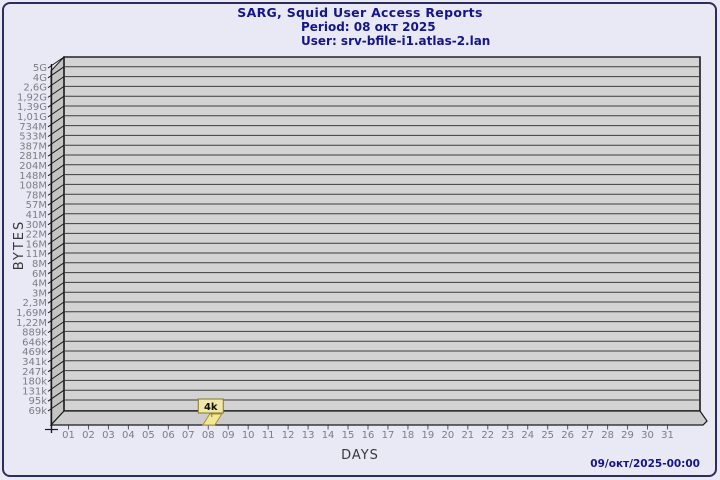 This screenshot has height=480, width=720. Describe the element at coordinates (34, 303) in the screenshot. I see `y-tick-label: 2,3M` at that location.